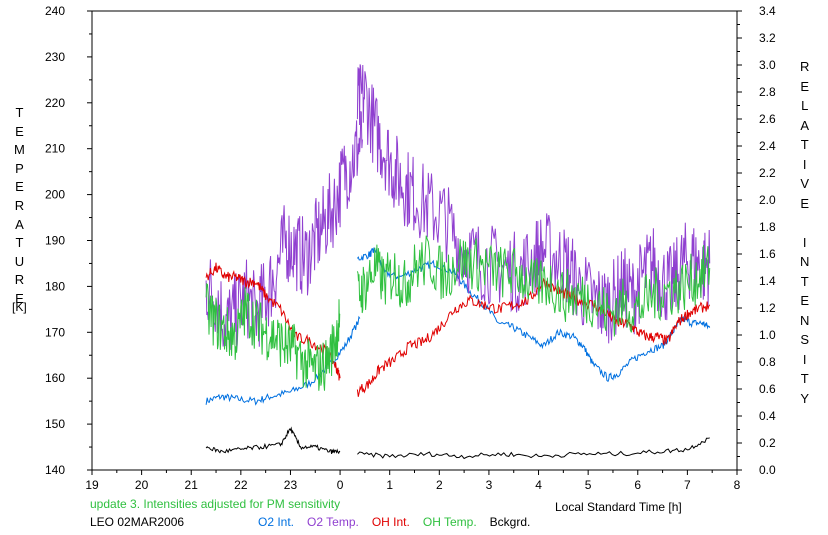 The image size is (828, 535). Describe the element at coordinates (489, 485) in the screenshot. I see `x-tick-label: 3` at that location.